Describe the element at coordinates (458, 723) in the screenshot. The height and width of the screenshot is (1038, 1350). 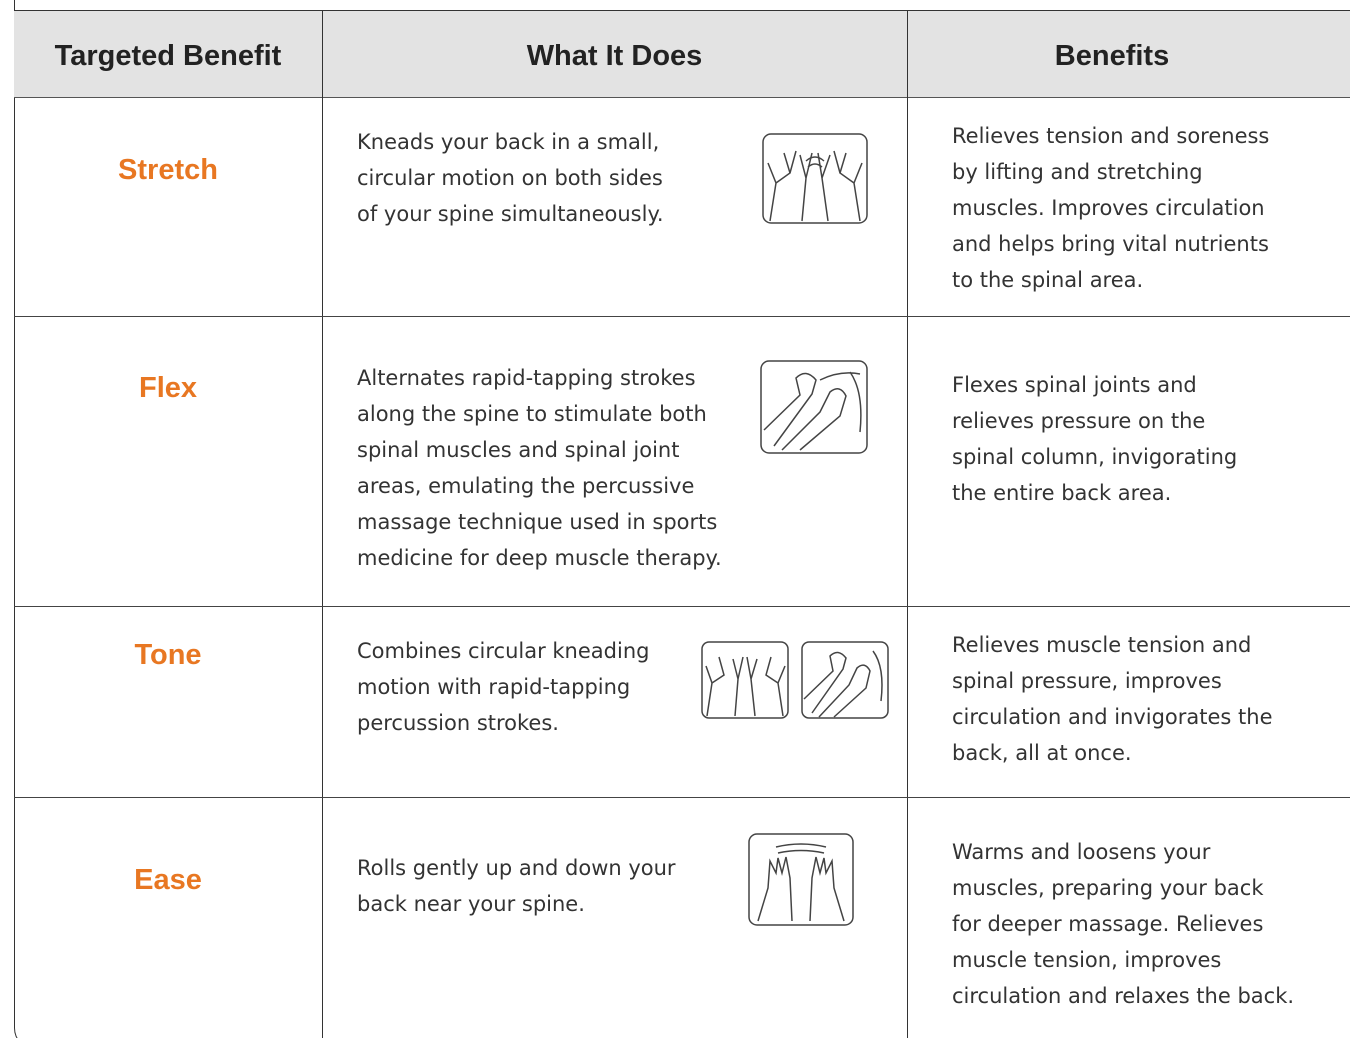
I see `description-line: percussion strokes.` at that location.